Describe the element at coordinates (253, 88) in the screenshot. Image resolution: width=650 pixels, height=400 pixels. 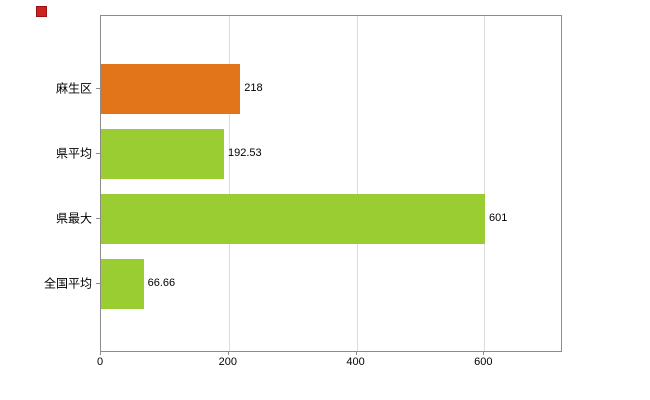
I see `value-label: 218` at that location.